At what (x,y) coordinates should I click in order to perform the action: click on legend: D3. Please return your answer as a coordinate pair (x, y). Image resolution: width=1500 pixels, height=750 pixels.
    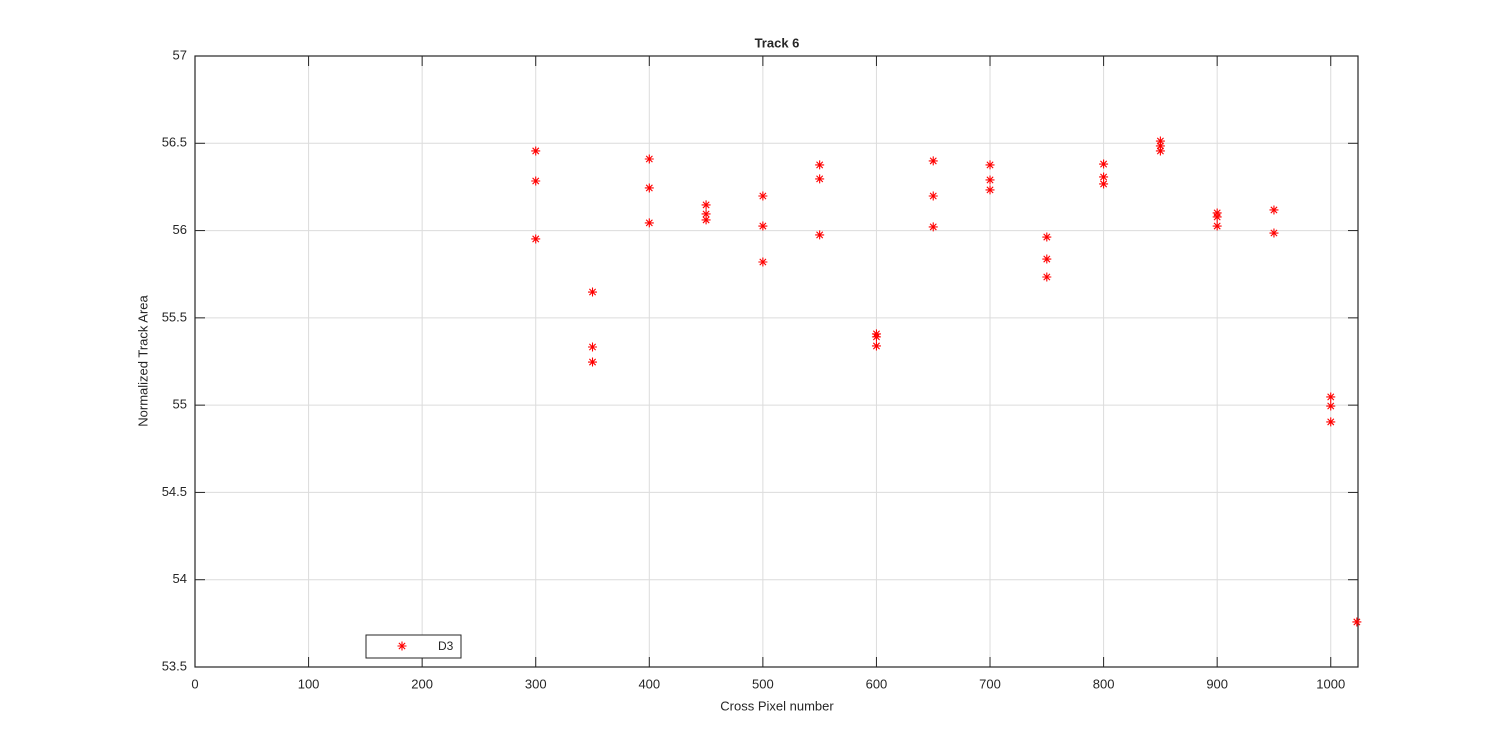
    Looking at the image, I should click on (413, 646).